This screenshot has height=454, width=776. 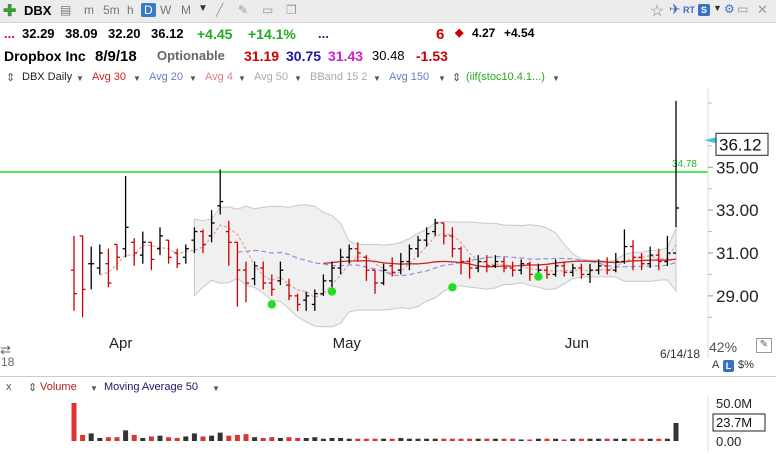 I want to click on log-button: L, so click(x=728, y=366).